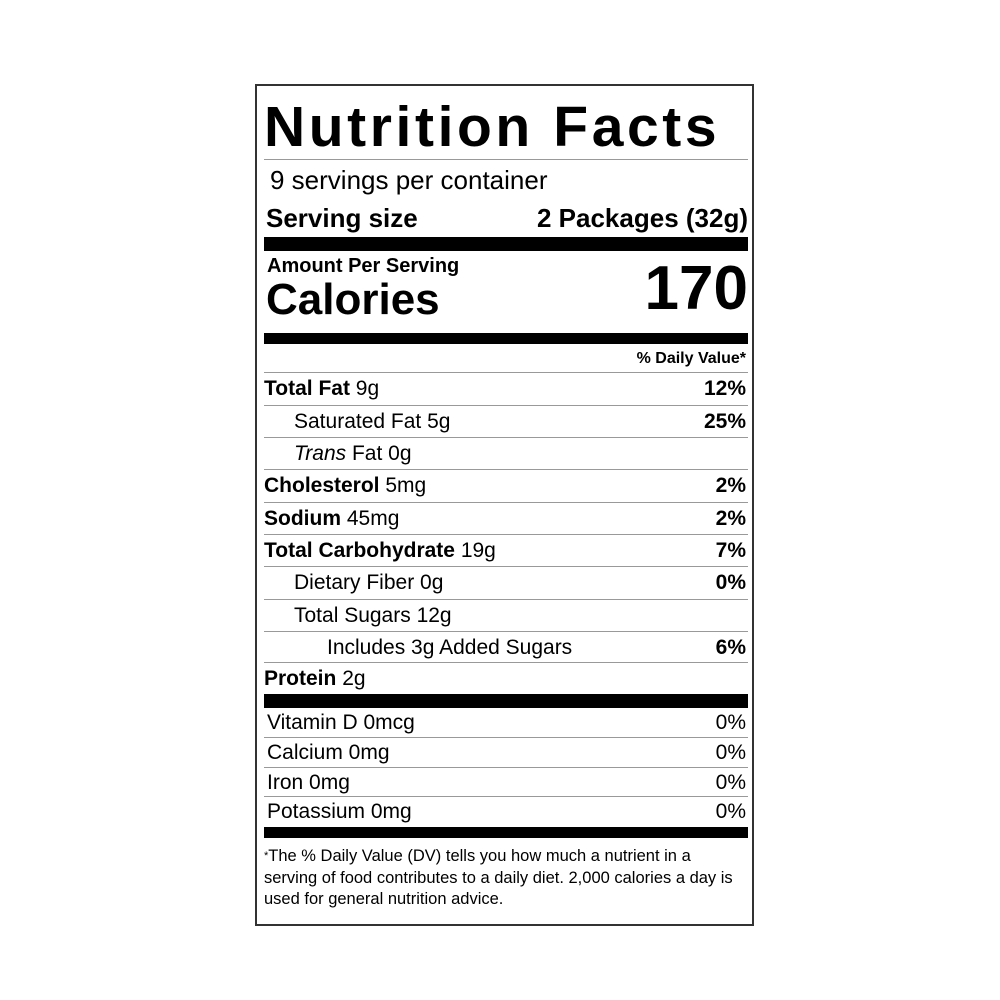 This screenshot has width=1000, height=1000. I want to click on nutrient-row: Includes 3g Added Sugars 6%, so click(506, 648).